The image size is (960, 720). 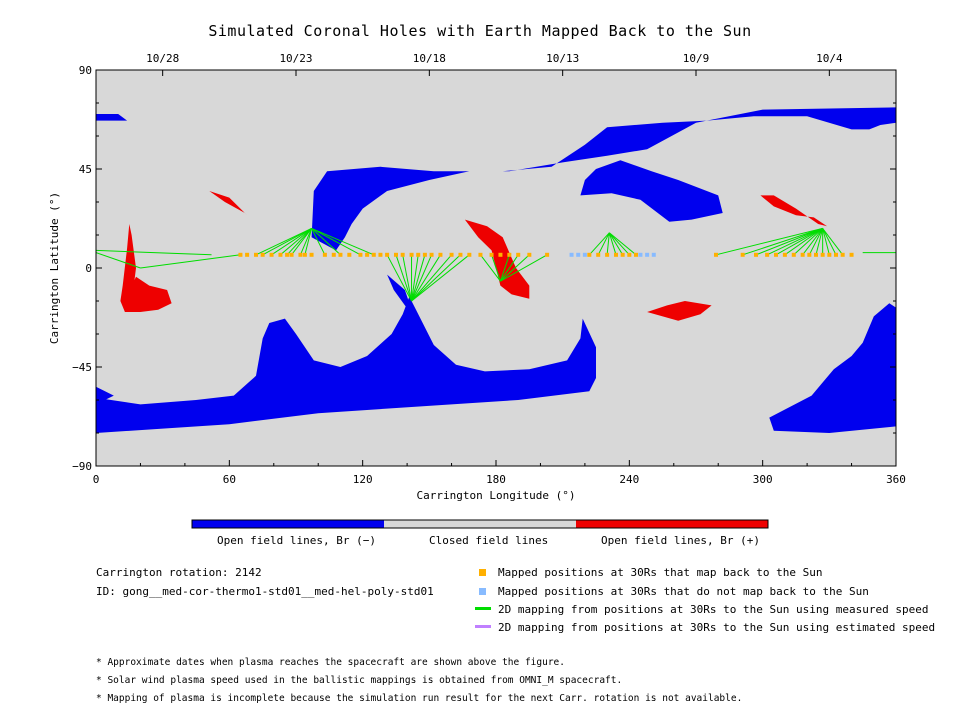 What do you see at coordinates (829, 58) in the screenshot?
I see `top-date-label: 10/4` at bounding box center [829, 58].